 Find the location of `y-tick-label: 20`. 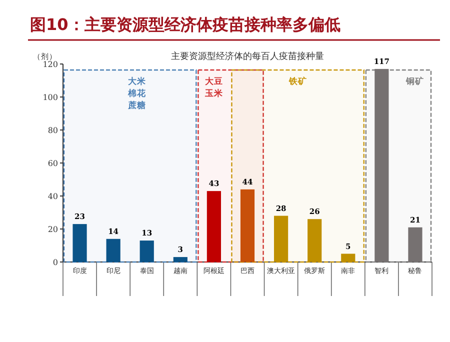

y-tick-label: 20 is located at coordinates (53, 229).